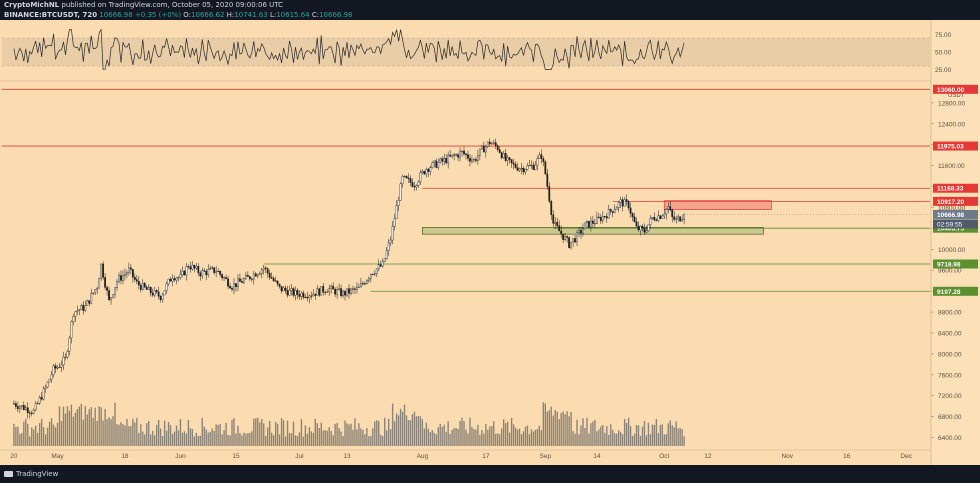 The height and width of the screenshot is (483, 980). I want to click on tradingview-icon, so click(8, 474).